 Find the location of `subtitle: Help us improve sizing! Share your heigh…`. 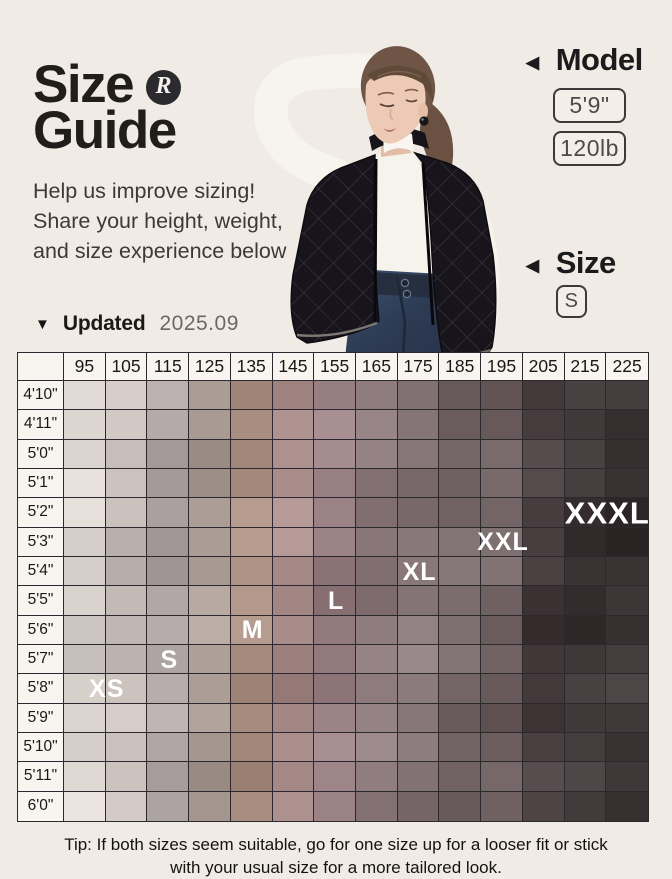

subtitle: Help us improve sizing! Share your heigh… is located at coordinates (160, 221).